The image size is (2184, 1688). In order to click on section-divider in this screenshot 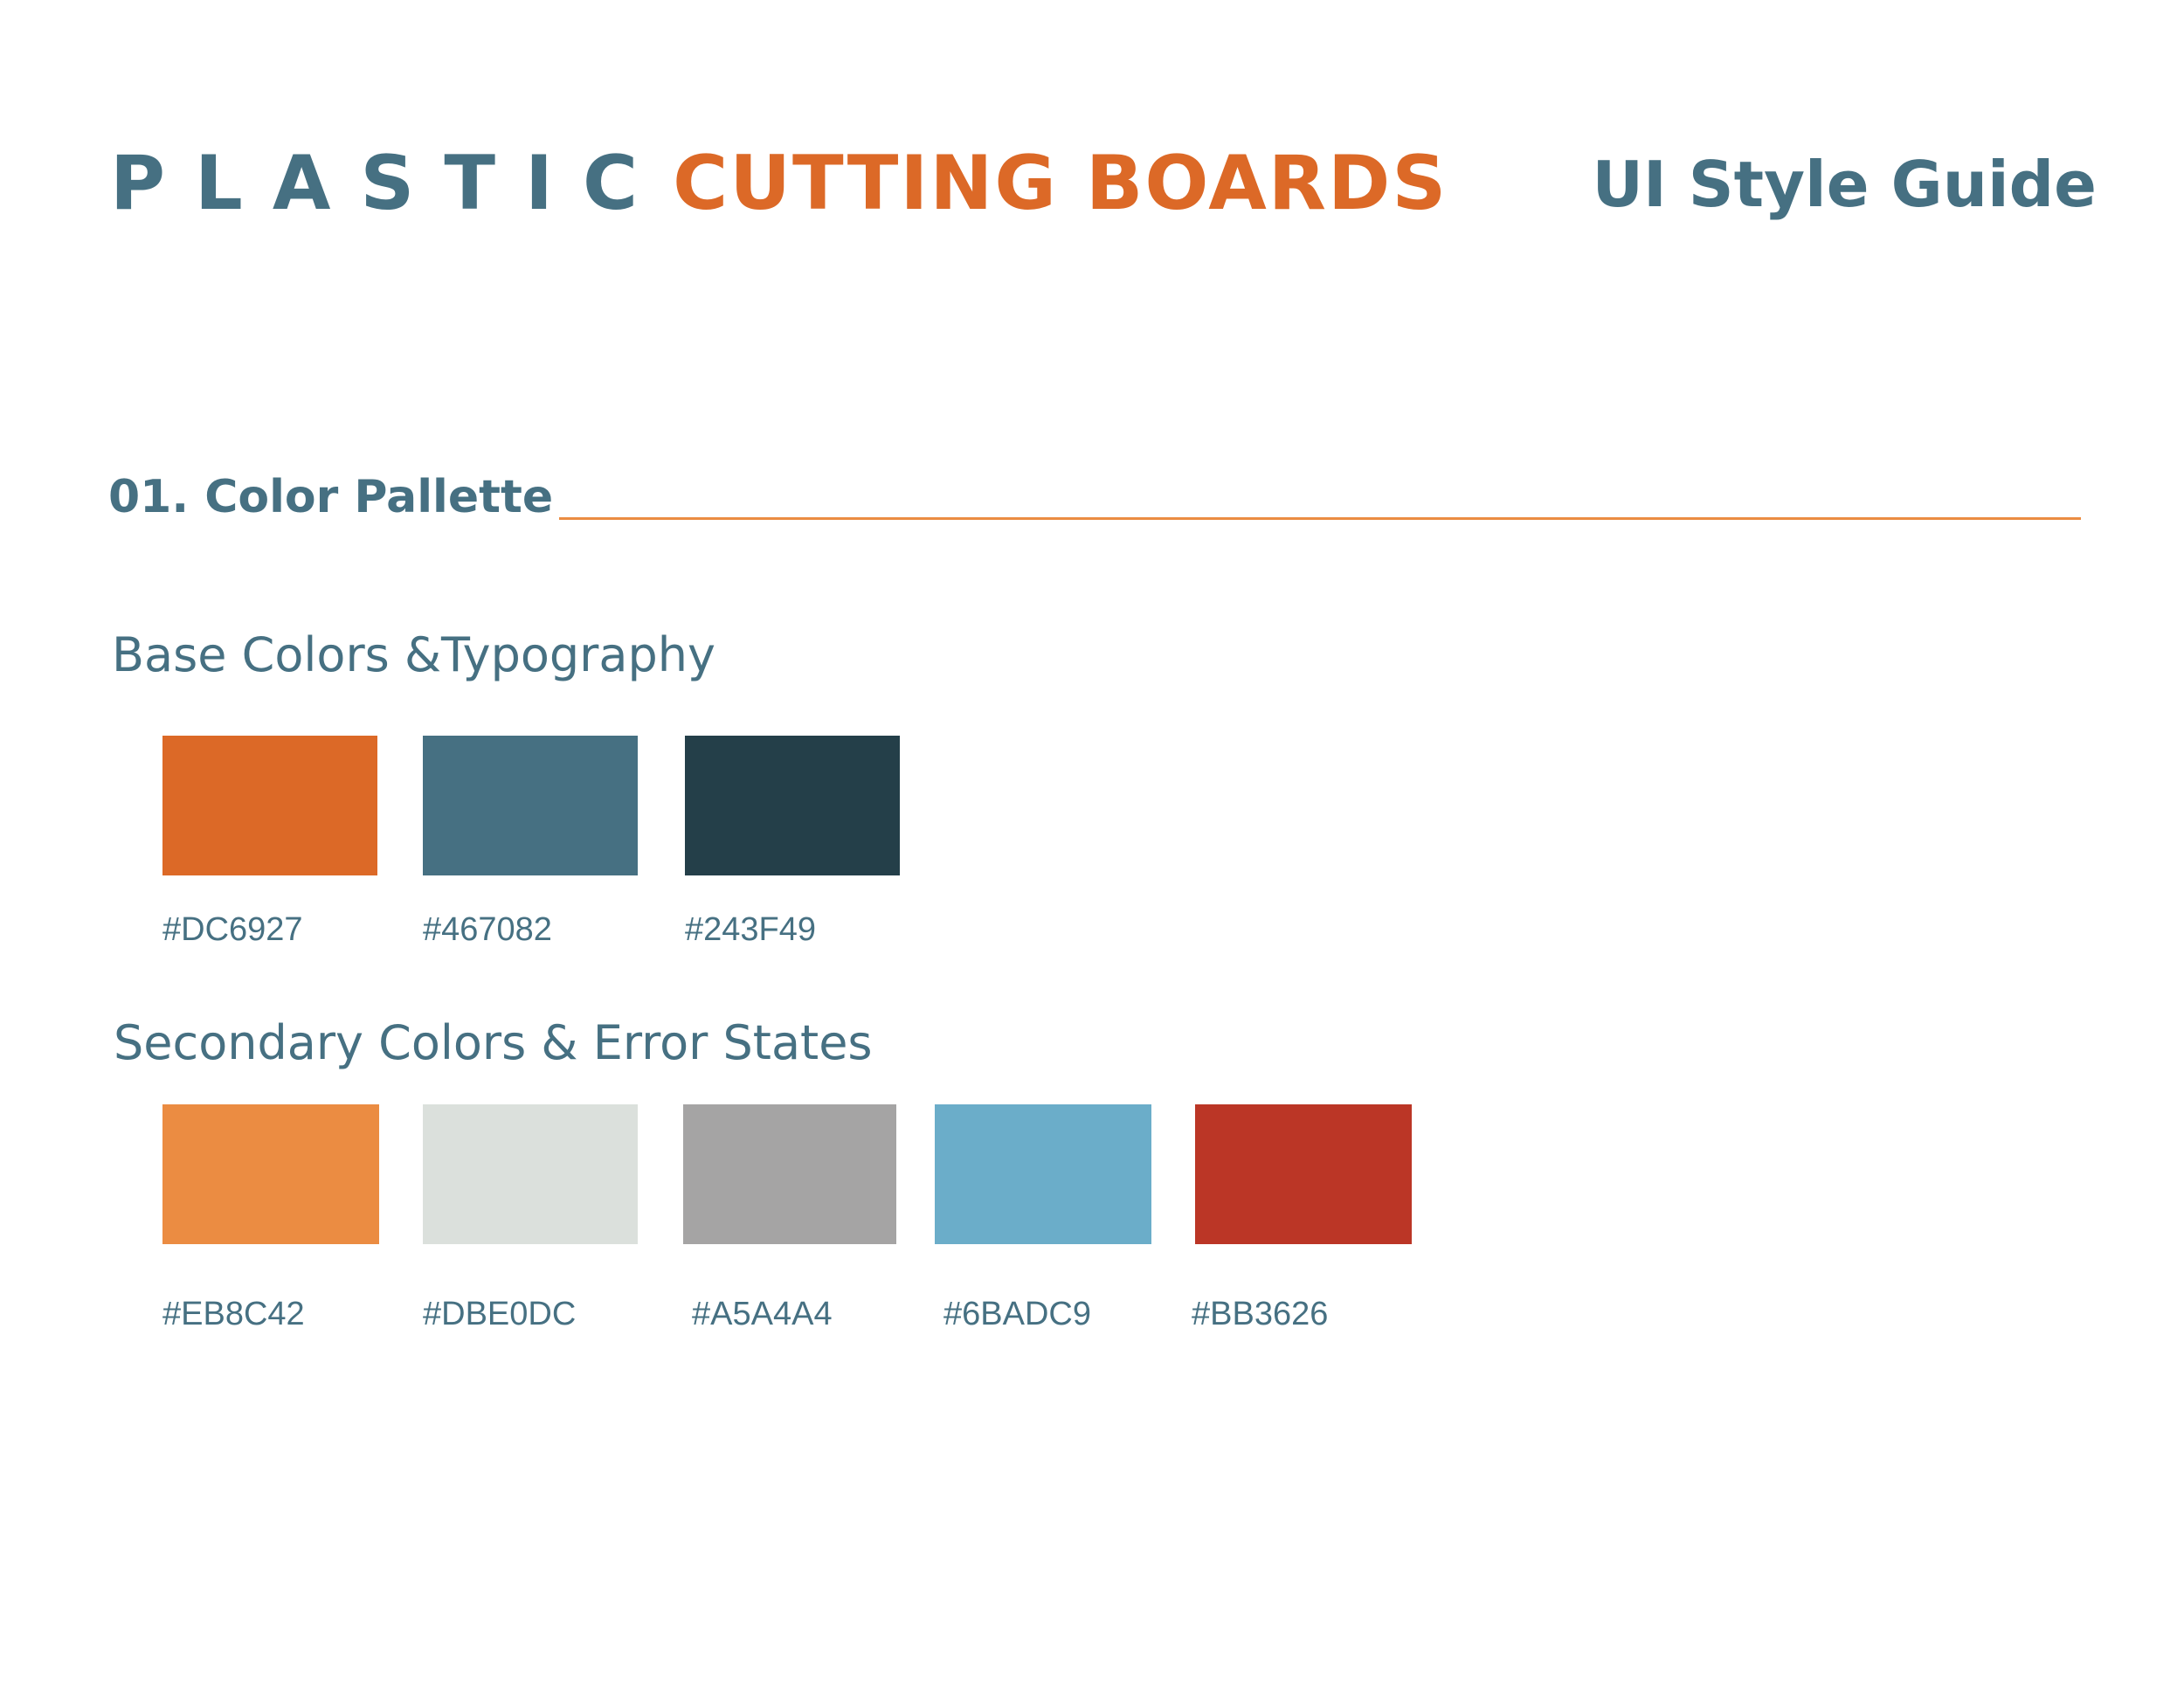, I will do `click(1320, 518)`.